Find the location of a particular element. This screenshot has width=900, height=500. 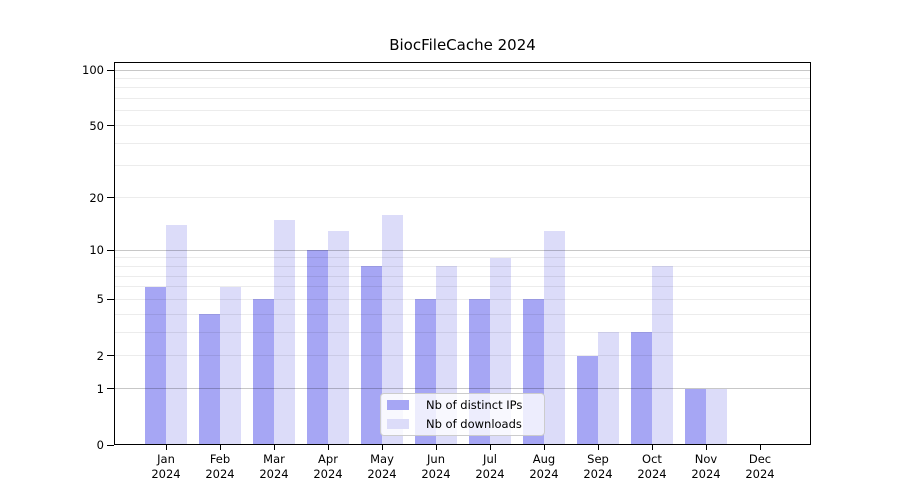

x-tick-label-oct: Oct 2024 is located at coordinates (652, 467).